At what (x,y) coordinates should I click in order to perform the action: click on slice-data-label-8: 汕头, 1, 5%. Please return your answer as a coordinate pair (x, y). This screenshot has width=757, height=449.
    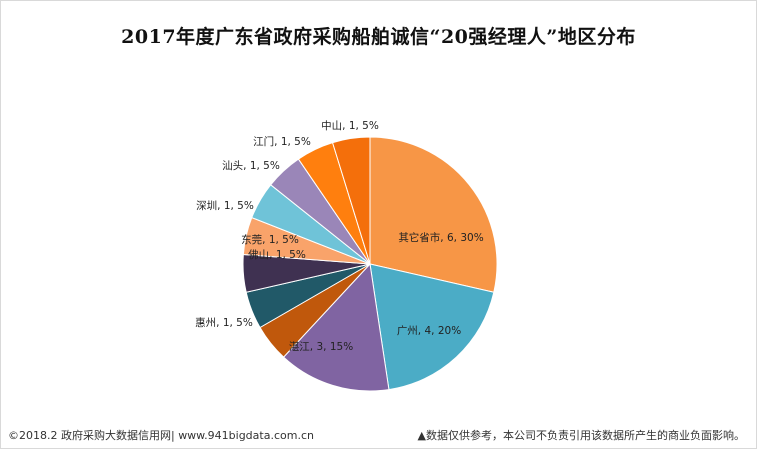
    Looking at the image, I should click on (251, 166).